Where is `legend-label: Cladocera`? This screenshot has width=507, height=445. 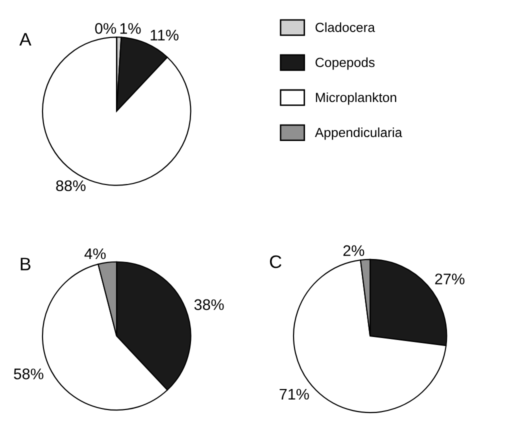 legend-label: Cladocera is located at coordinates (346, 27).